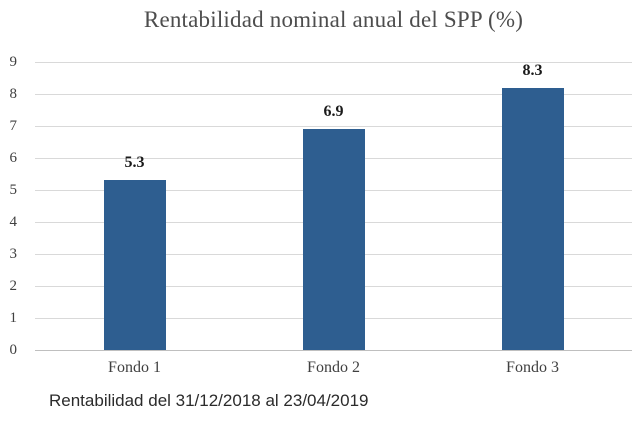 The height and width of the screenshot is (421, 640). What do you see at coordinates (13, 350) in the screenshot?
I see `y-tick-label: 0` at bounding box center [13, 350].